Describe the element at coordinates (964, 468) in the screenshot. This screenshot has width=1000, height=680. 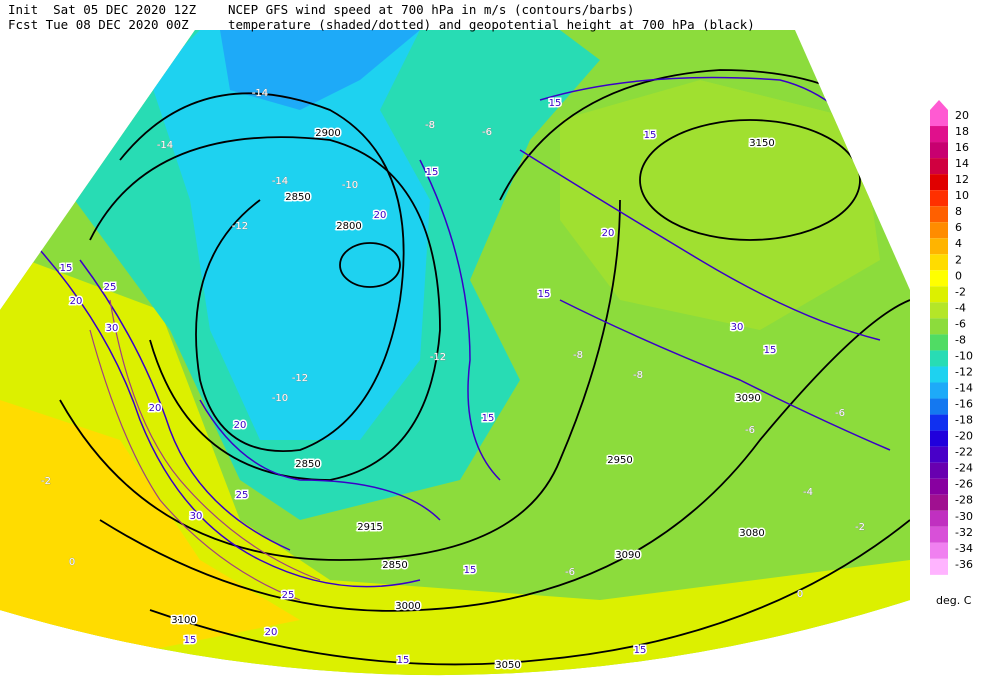
I see `colorbar-label: -24` at that location.